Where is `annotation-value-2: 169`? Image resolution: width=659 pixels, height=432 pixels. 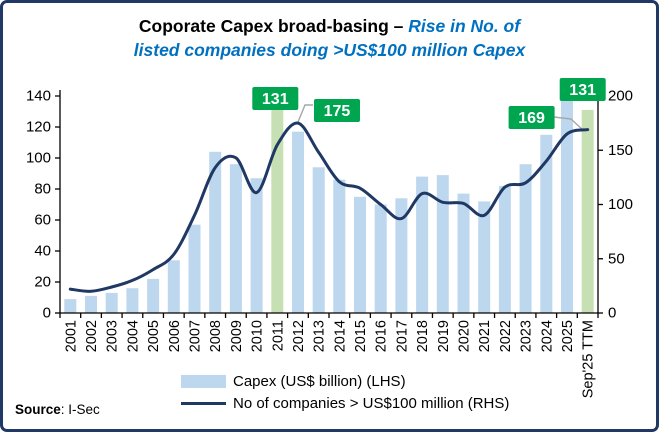
annotation-value-2: 169 is located at coordinates (531, 118).